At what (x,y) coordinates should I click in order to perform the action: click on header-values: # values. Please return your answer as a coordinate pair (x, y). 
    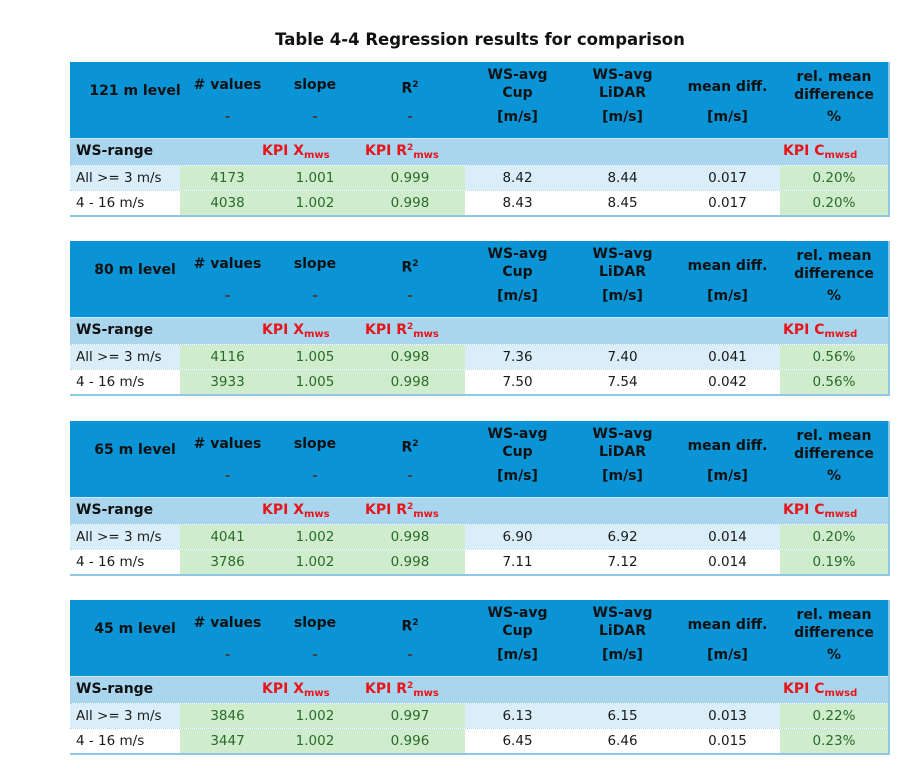
    Looking at the image, I should click on (227, 444).